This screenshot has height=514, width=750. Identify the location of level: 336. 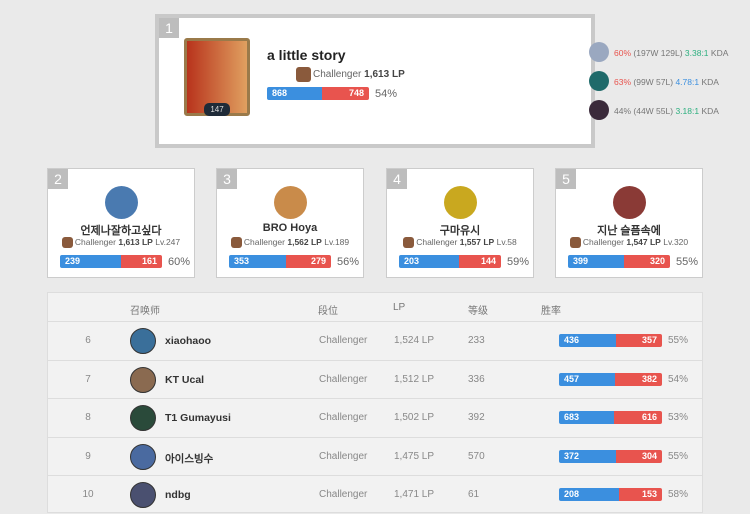
(476, 379).